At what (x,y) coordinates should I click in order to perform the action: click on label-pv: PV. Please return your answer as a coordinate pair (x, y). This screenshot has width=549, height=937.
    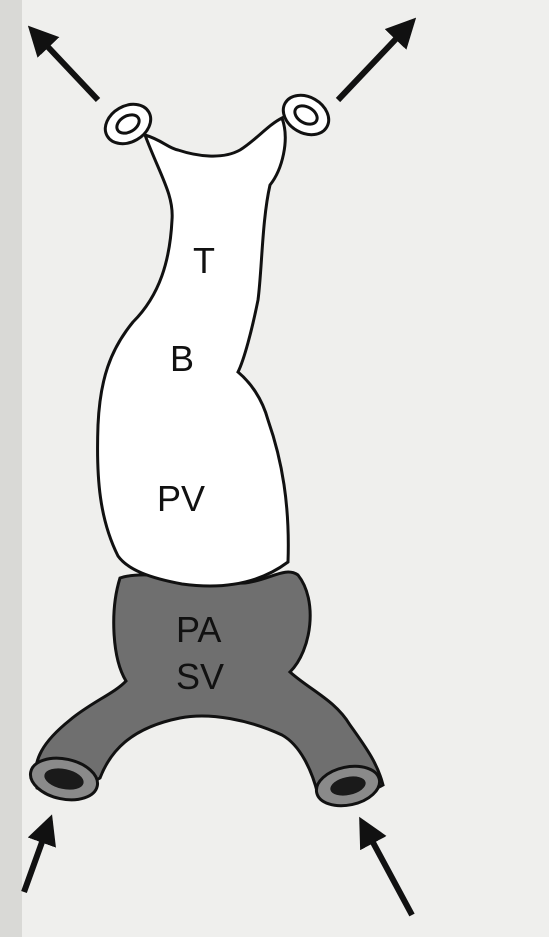
    Looking at the image, I should click on (181, 498).